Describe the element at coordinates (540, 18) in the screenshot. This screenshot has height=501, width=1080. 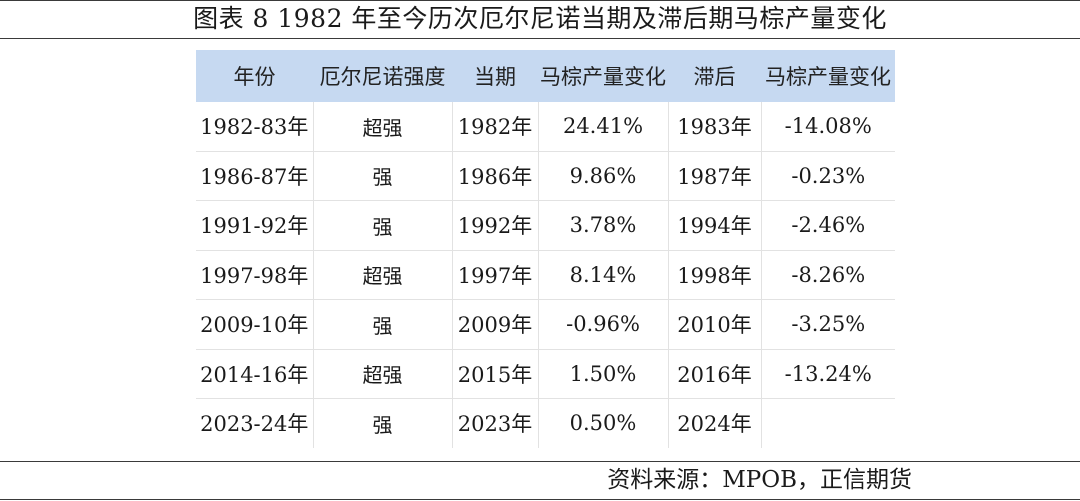
I see `figure-title: 图表 8 1982 年至今历次厄尔尼诺当期及滞后期马棕产量变化` at that location.